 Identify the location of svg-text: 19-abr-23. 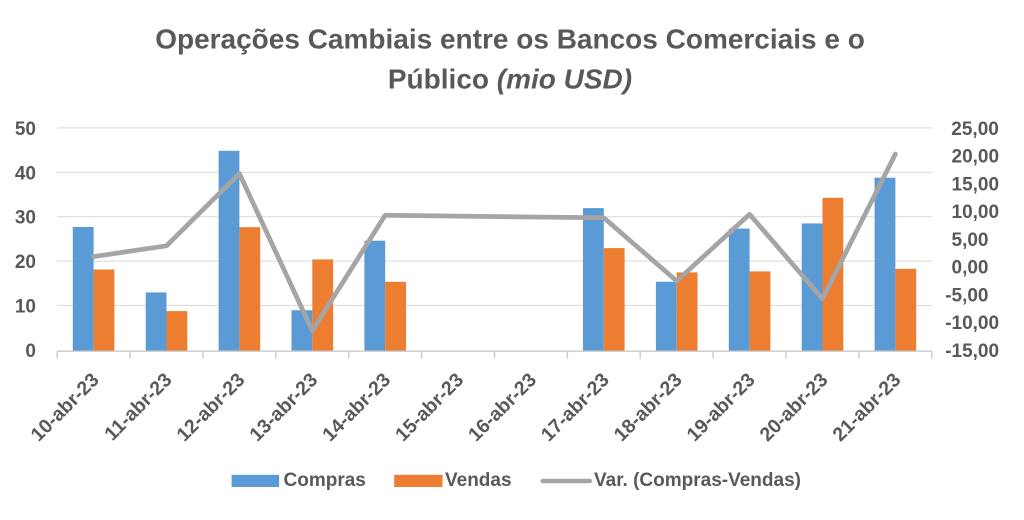
(721, 407).